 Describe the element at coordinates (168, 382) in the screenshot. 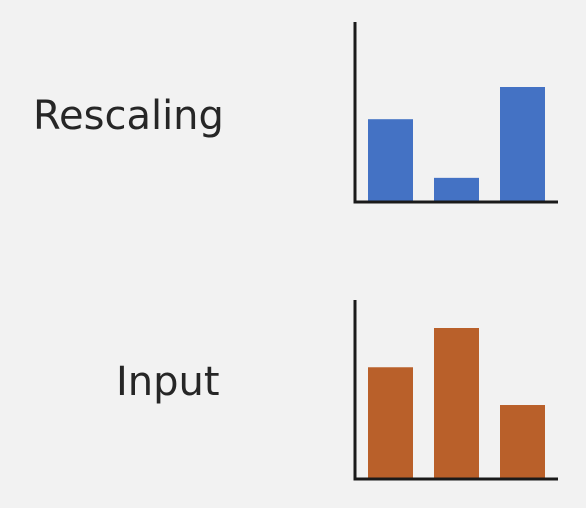

I see `input-label: Input` at that location.